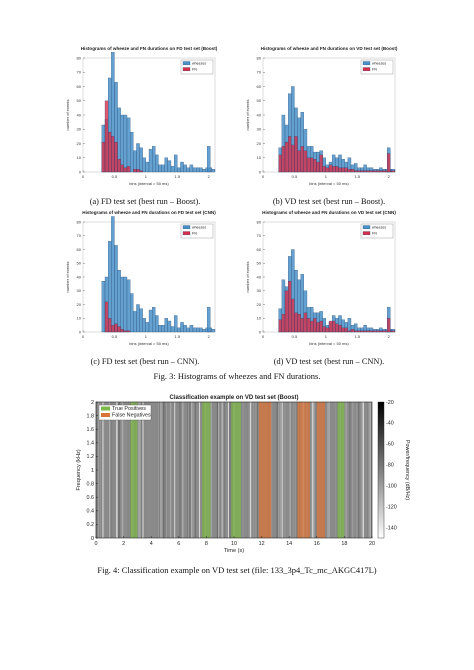 The width and height of the screenshot is (474, 670). Describe the element at coordinates (91, 444) in the screenshot. I see `y-tick-label: 1.4` at that location.